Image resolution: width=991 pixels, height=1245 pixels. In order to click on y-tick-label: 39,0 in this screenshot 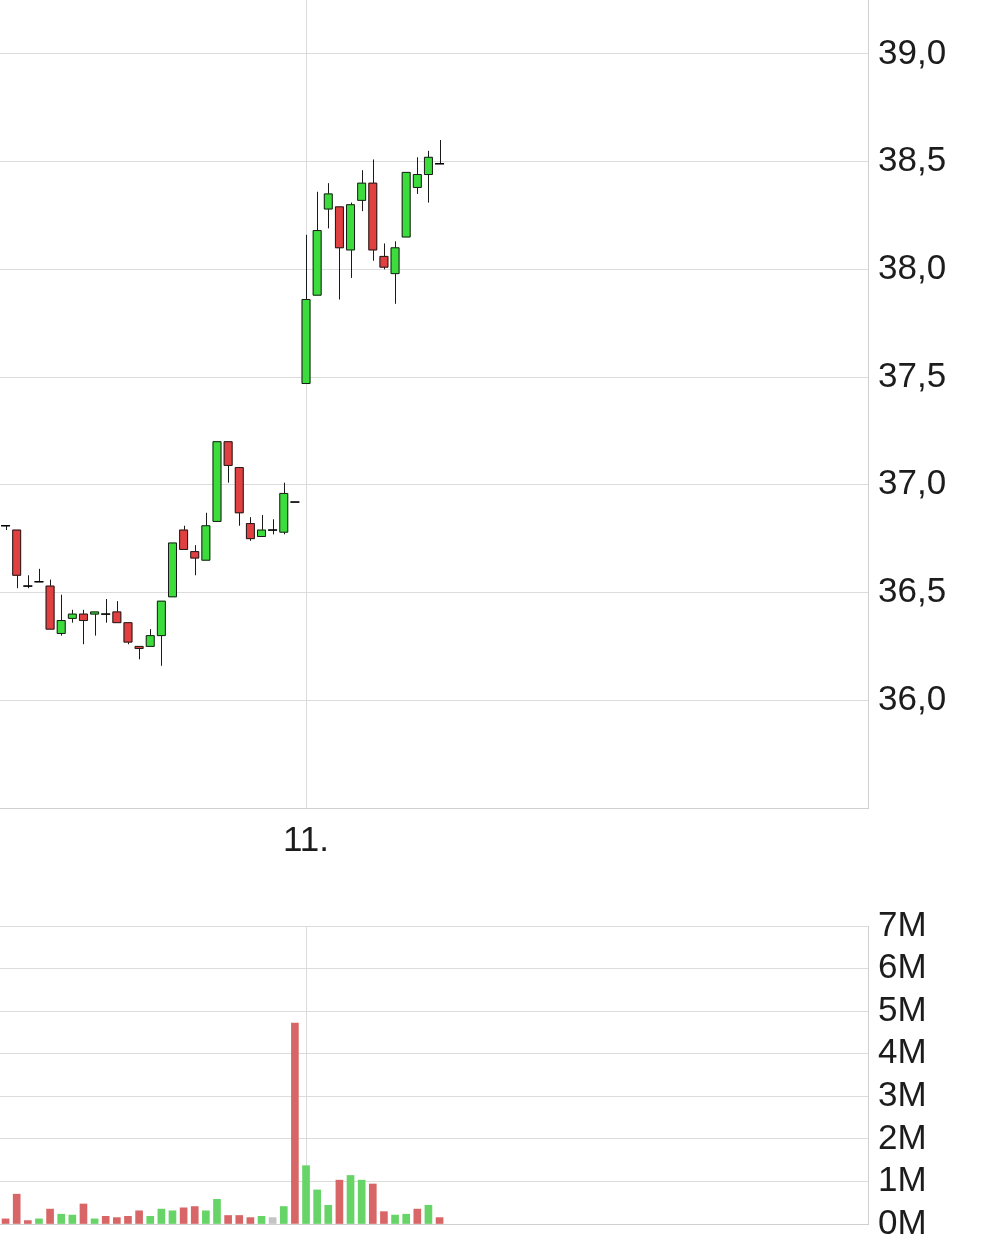, I will do `click(912, 51)`.